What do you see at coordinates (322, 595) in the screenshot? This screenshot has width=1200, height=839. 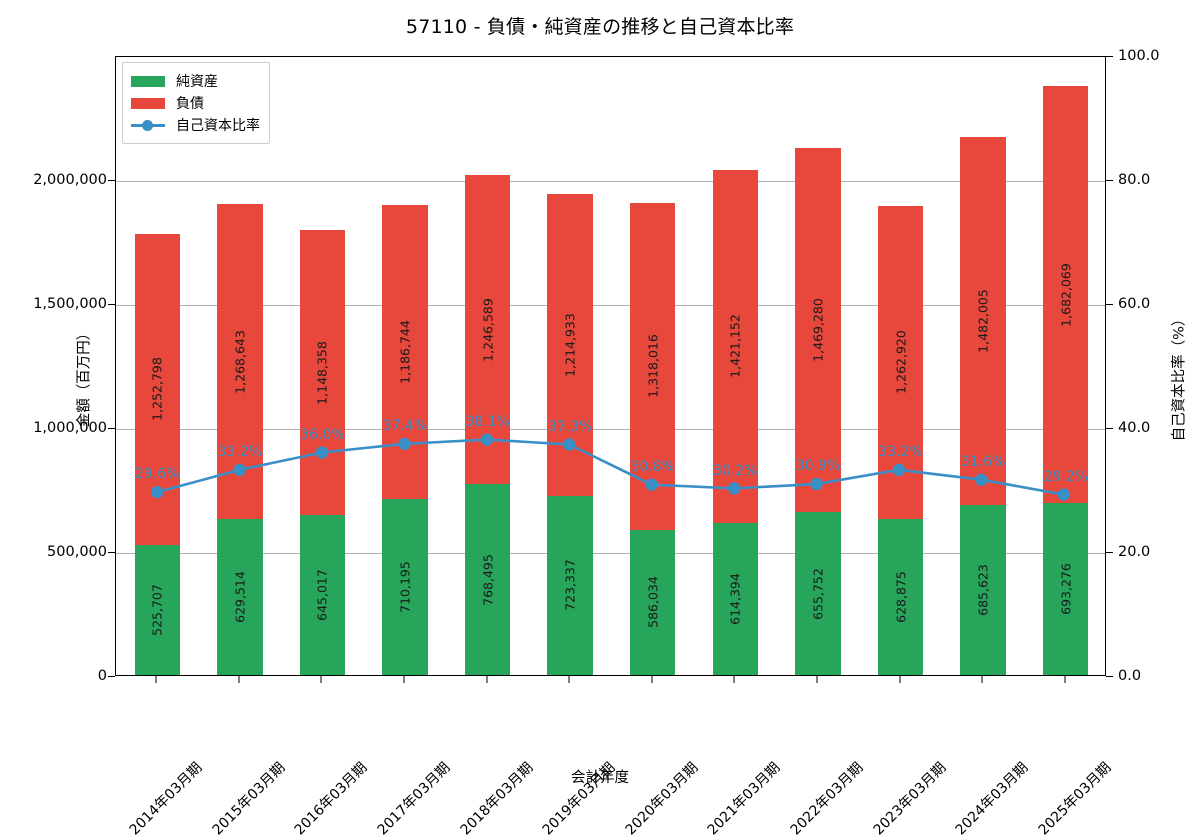 I see `bar-segment-net-assets: 645,017` at bounding box center [322, 595].